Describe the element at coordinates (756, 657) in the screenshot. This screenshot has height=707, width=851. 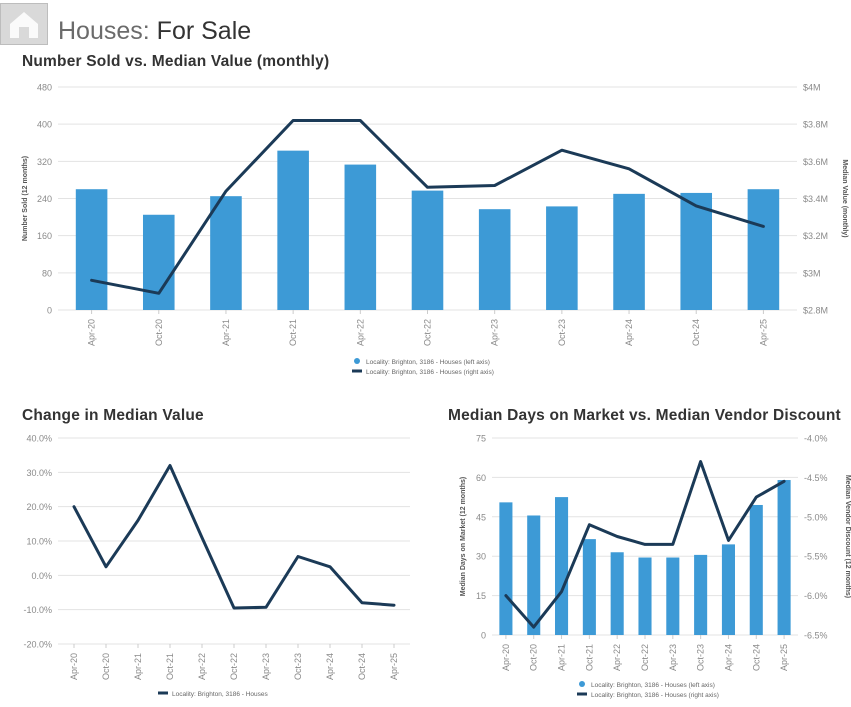
I see `c2-x-tick-label: Oct-24` at that location.